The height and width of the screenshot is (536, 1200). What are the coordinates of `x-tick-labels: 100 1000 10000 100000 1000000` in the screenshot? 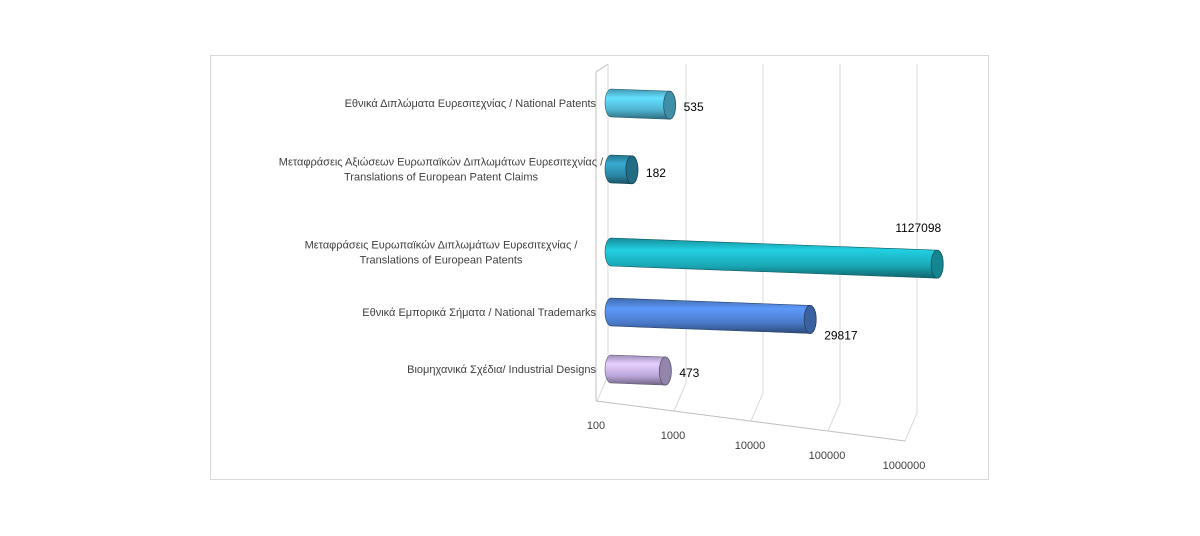 It's located at (756, 446).